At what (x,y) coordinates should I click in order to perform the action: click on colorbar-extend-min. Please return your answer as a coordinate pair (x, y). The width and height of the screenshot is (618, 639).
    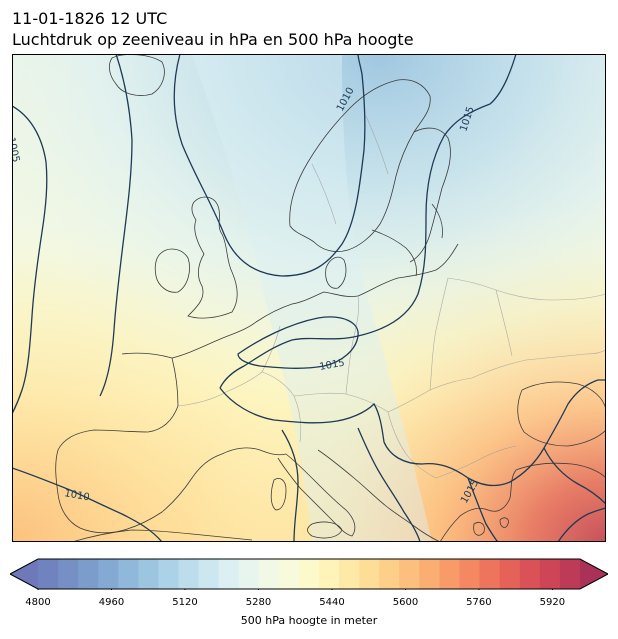
    Looking at the image, I should click on (24, 574).